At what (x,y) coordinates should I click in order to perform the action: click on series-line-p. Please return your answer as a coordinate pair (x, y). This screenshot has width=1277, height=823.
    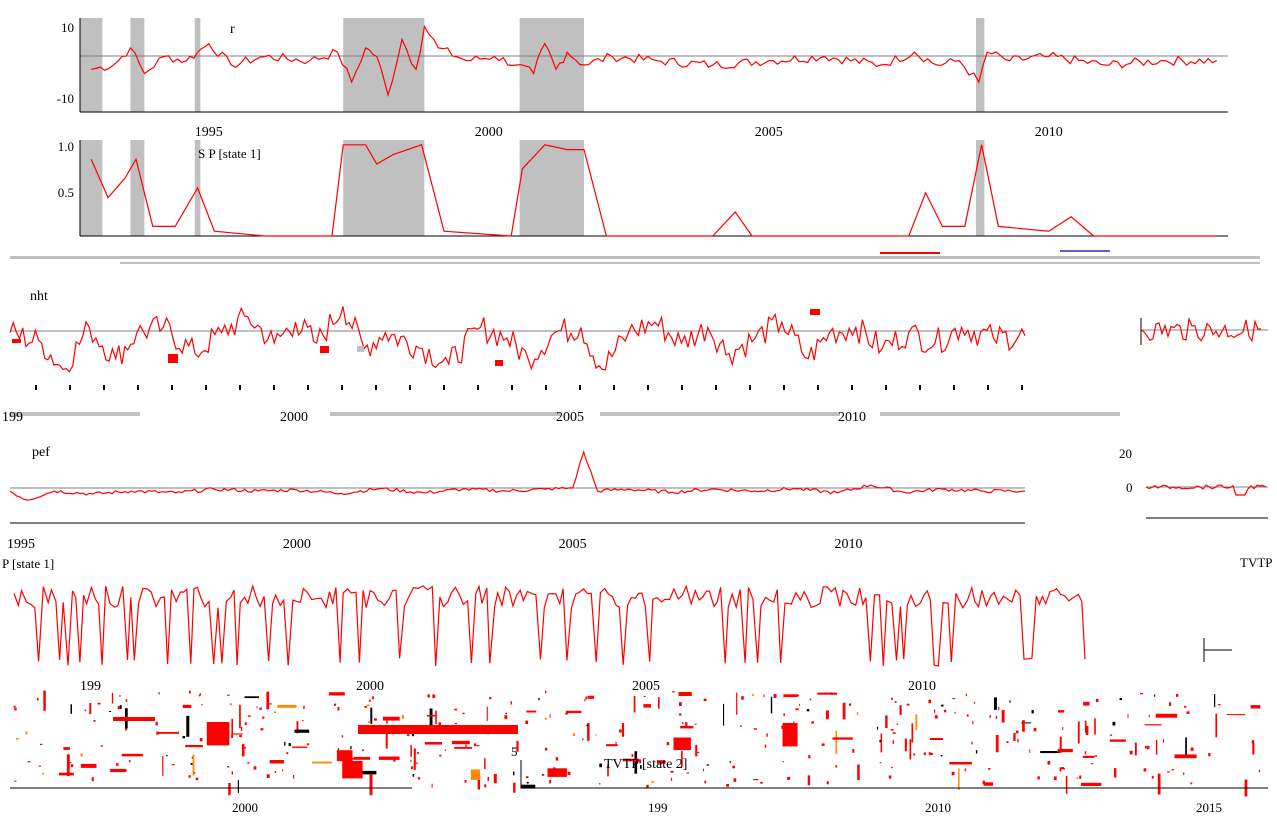
    Looking at the image, I should click on (549, 625).